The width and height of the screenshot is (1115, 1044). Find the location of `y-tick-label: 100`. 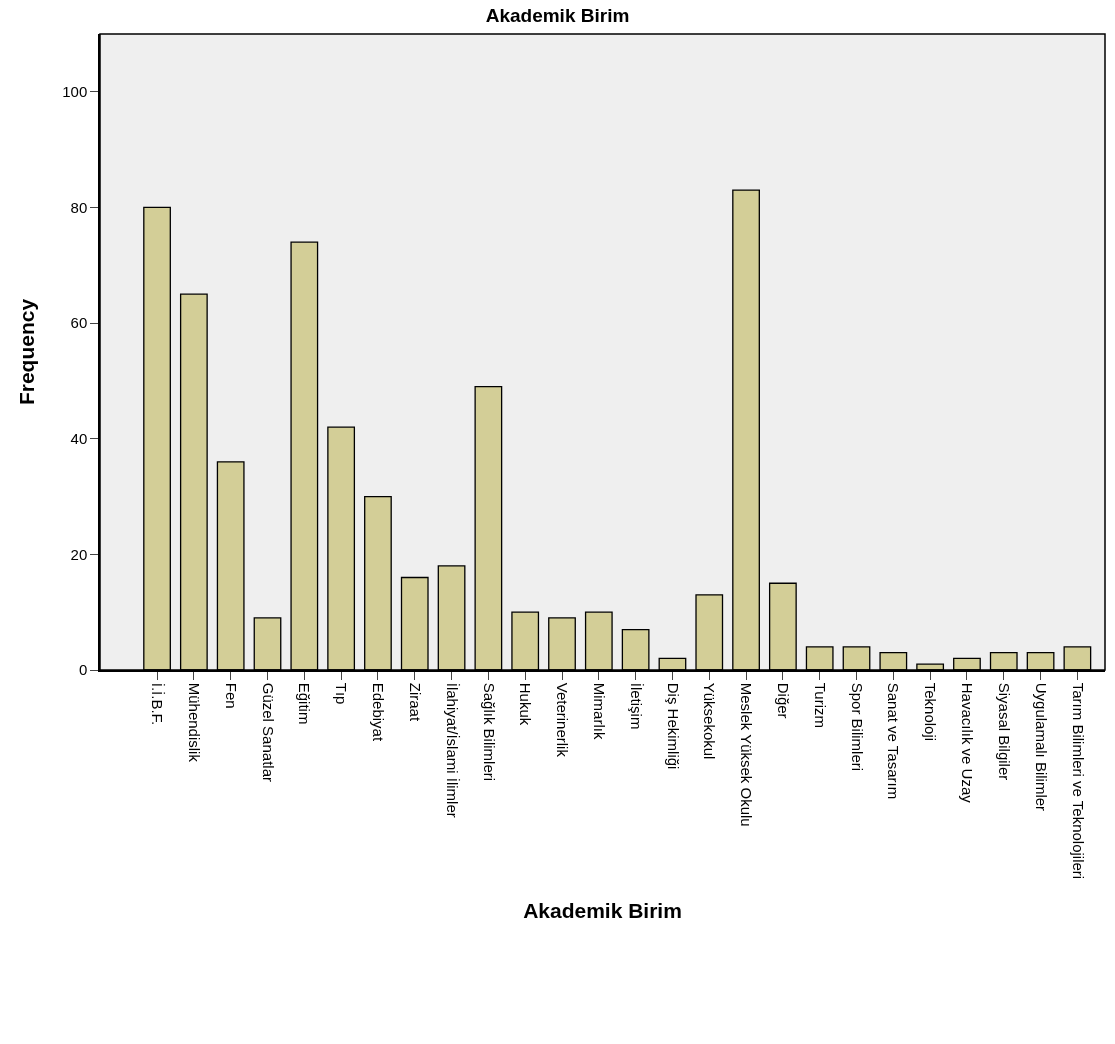

y-tick-label: 100 is located at coordinates (75, 92).